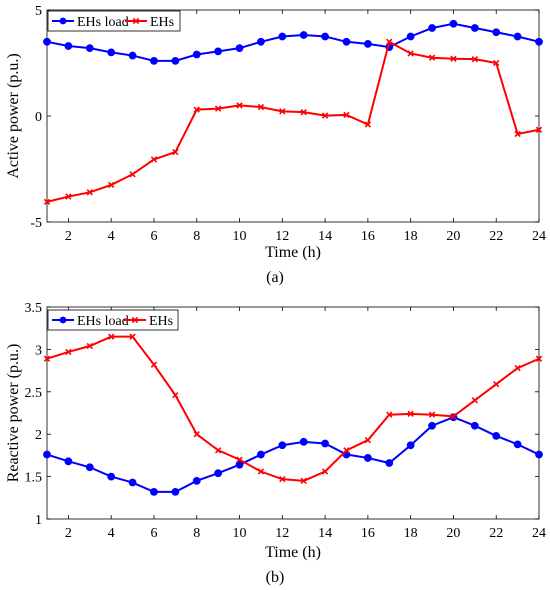 Image resolution: width=550 pixels, height=590 pixels. What do you see at coordinates (240, 236) in the screenshot?
I see `x-tick-label: 10` at bounding box center [240, 236].